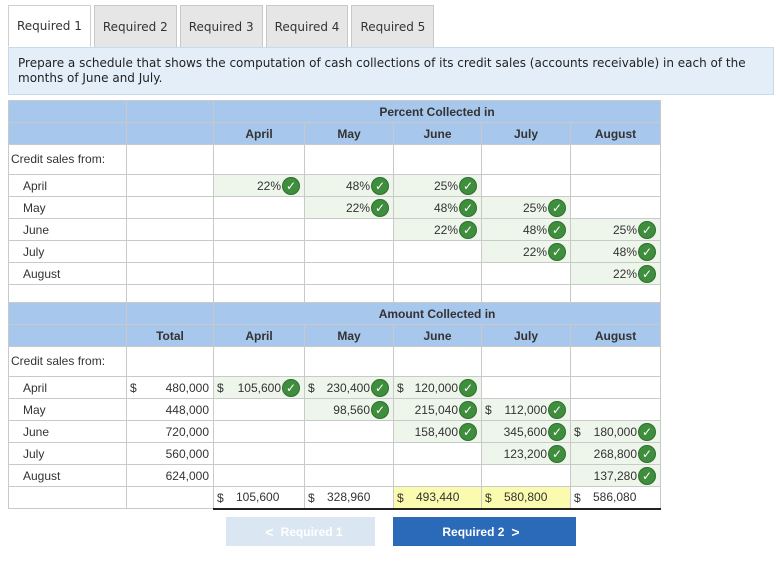 This screenshot has height=565, width=777. What do you see at coordinates (67, 251) in the screenshot?
I see `row-label: July` at bounding box center [67, 251].